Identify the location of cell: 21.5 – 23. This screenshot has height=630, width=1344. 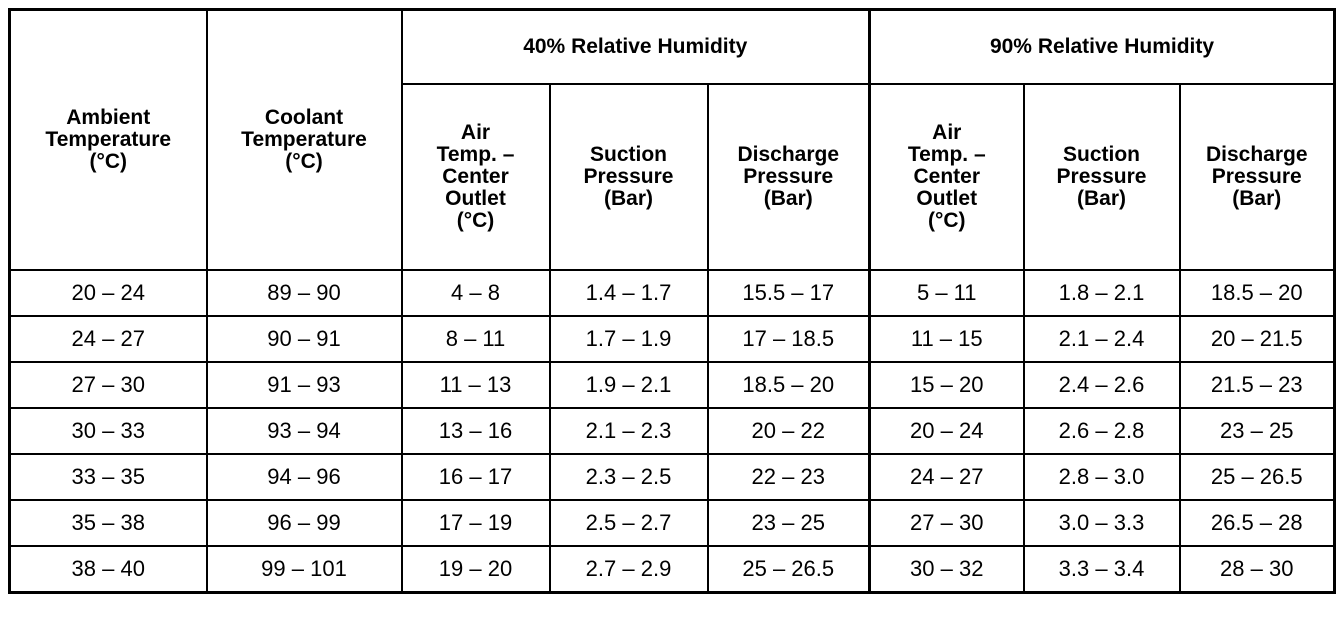
(1257, 385).